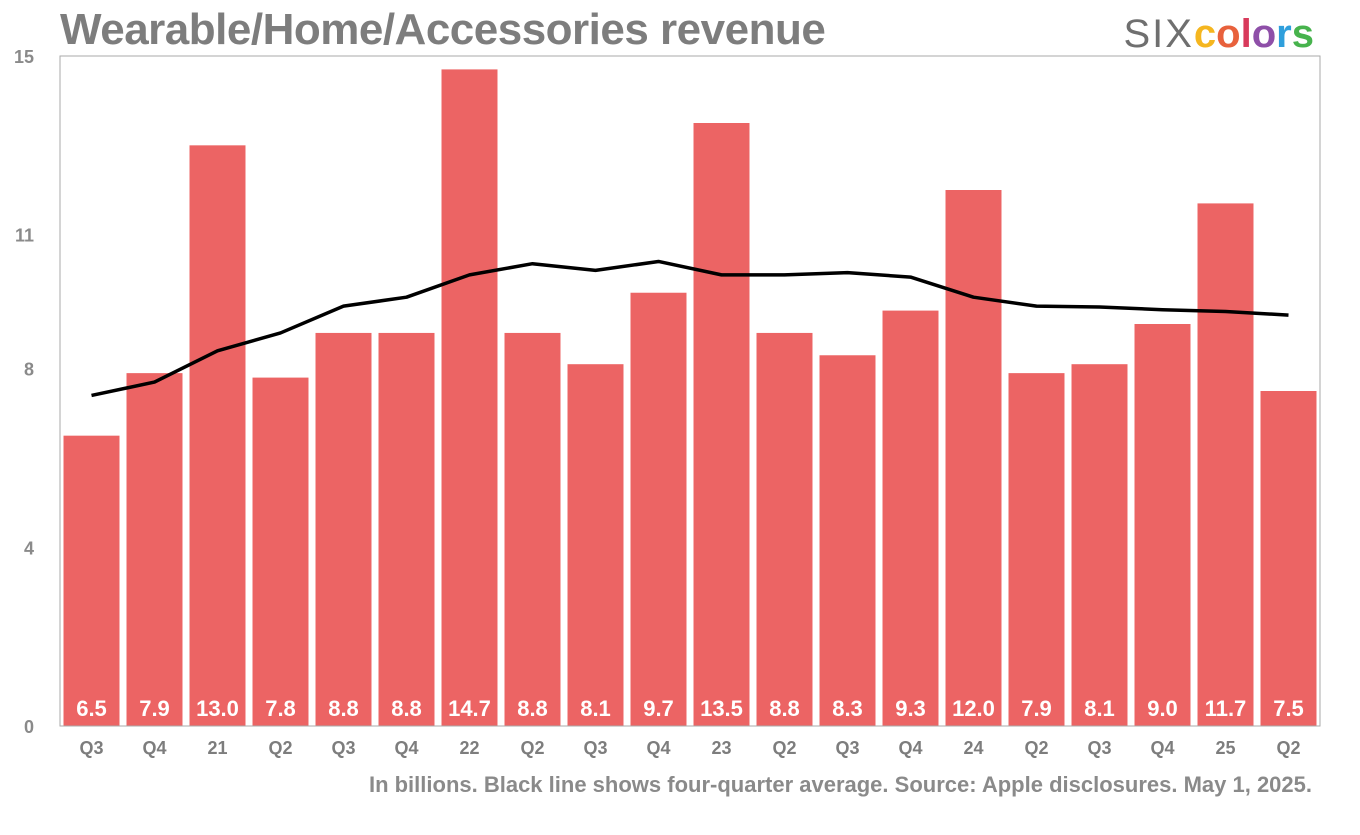 This screenshot has height=835, width=1360. What do you see at coordinates (658, 708) in the screenshot?
I see `bar-value-label: 9.7` at bounding box center [658, 708].